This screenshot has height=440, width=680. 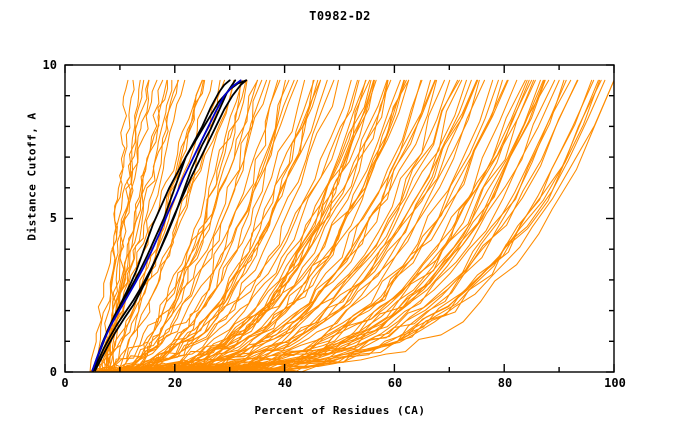 I want to click on y-tick-label-5: 5, so click(x=53, y=218).